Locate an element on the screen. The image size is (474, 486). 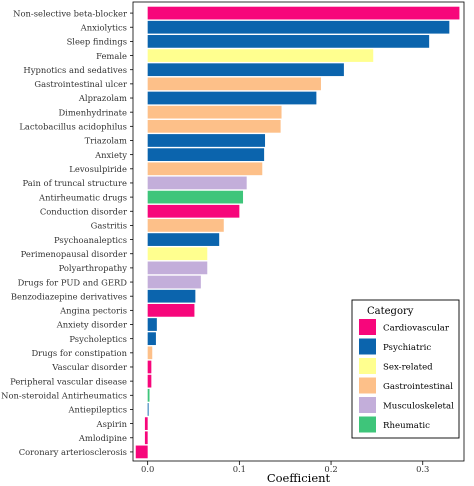
y-tick-label: Lactobacillus acidophilus is located at coordinates (73, 127).